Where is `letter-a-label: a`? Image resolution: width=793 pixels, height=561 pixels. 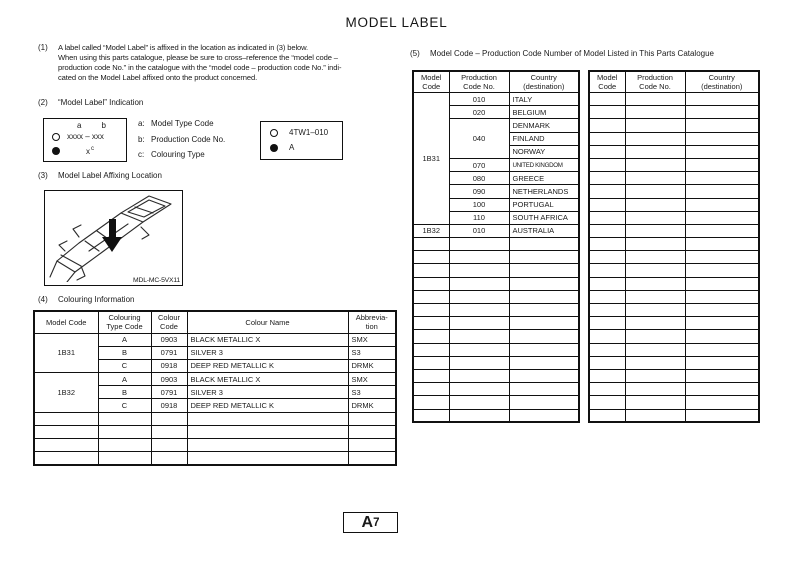 letter-a-label: a is located at coordinates (79, 125).